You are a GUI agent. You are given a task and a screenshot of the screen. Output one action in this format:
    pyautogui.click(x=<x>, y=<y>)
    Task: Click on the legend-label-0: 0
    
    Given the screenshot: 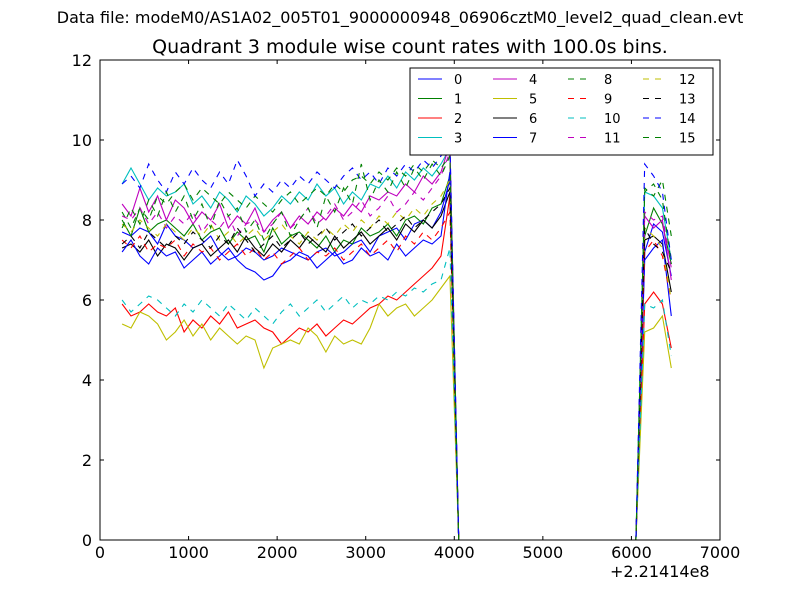 What is the action you would take?
    pyautogui.click(x=458, y=80)
    